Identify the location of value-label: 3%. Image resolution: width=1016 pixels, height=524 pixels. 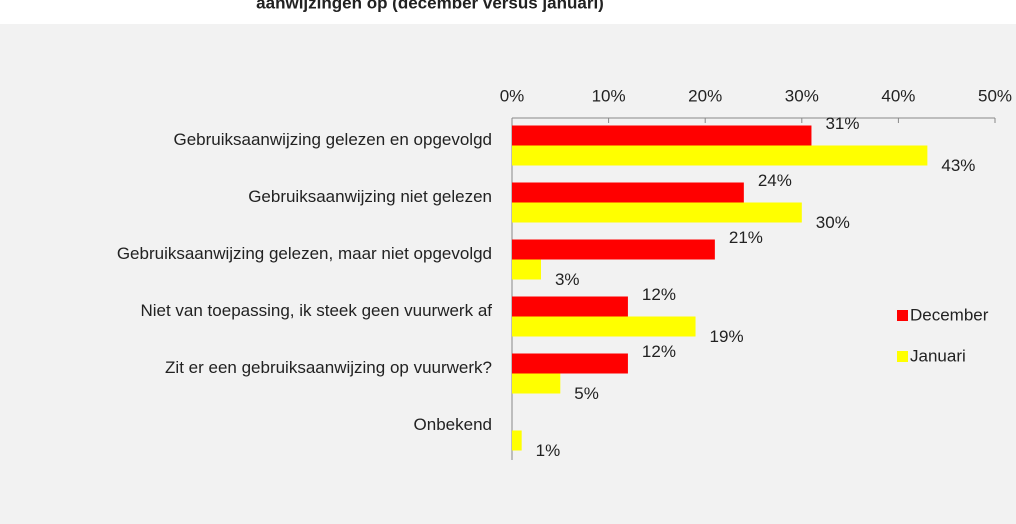
(567, 279).